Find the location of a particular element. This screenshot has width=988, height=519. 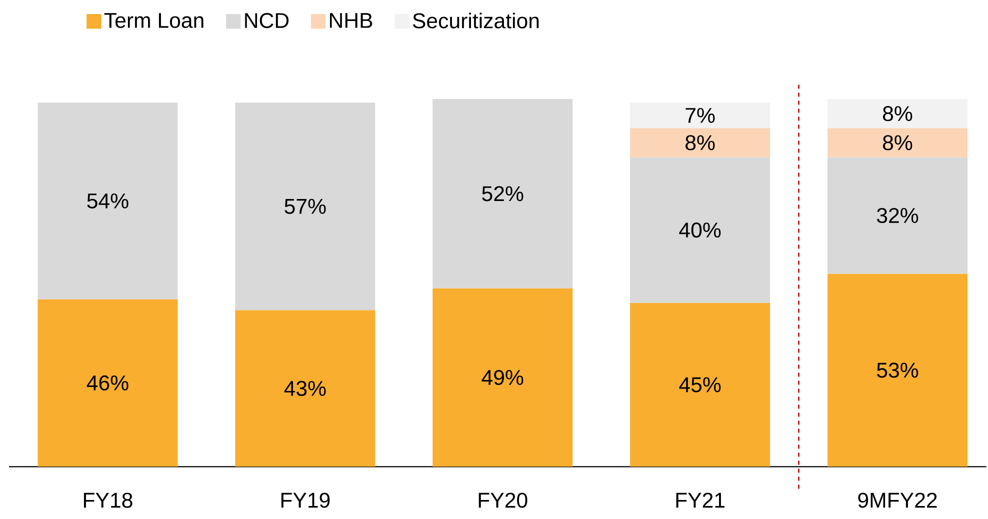

data-label: 40% is located at coordinates (700, 230).